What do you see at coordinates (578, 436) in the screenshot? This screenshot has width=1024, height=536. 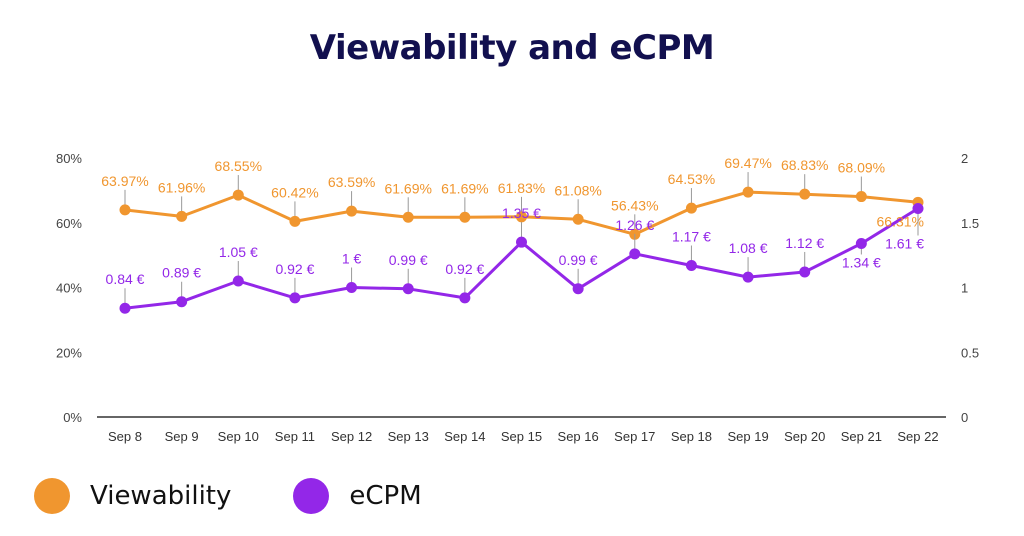 I see `x-axis-tick-label: Sep 16` at bounding box center [578, 436].